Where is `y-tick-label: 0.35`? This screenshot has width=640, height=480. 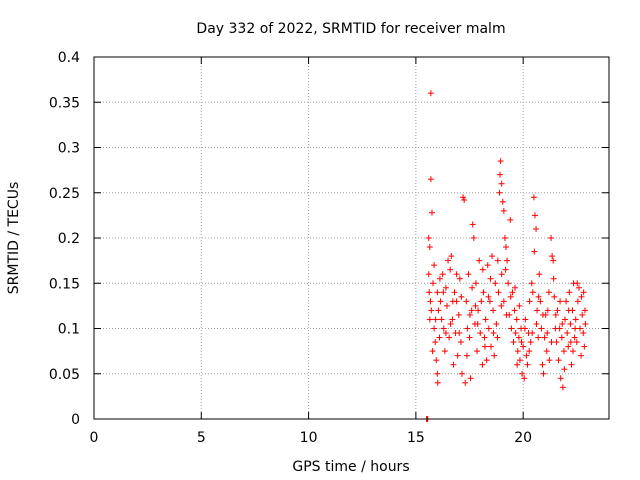 y-tick-label: 0.35 is located at coordinates (64, 103).